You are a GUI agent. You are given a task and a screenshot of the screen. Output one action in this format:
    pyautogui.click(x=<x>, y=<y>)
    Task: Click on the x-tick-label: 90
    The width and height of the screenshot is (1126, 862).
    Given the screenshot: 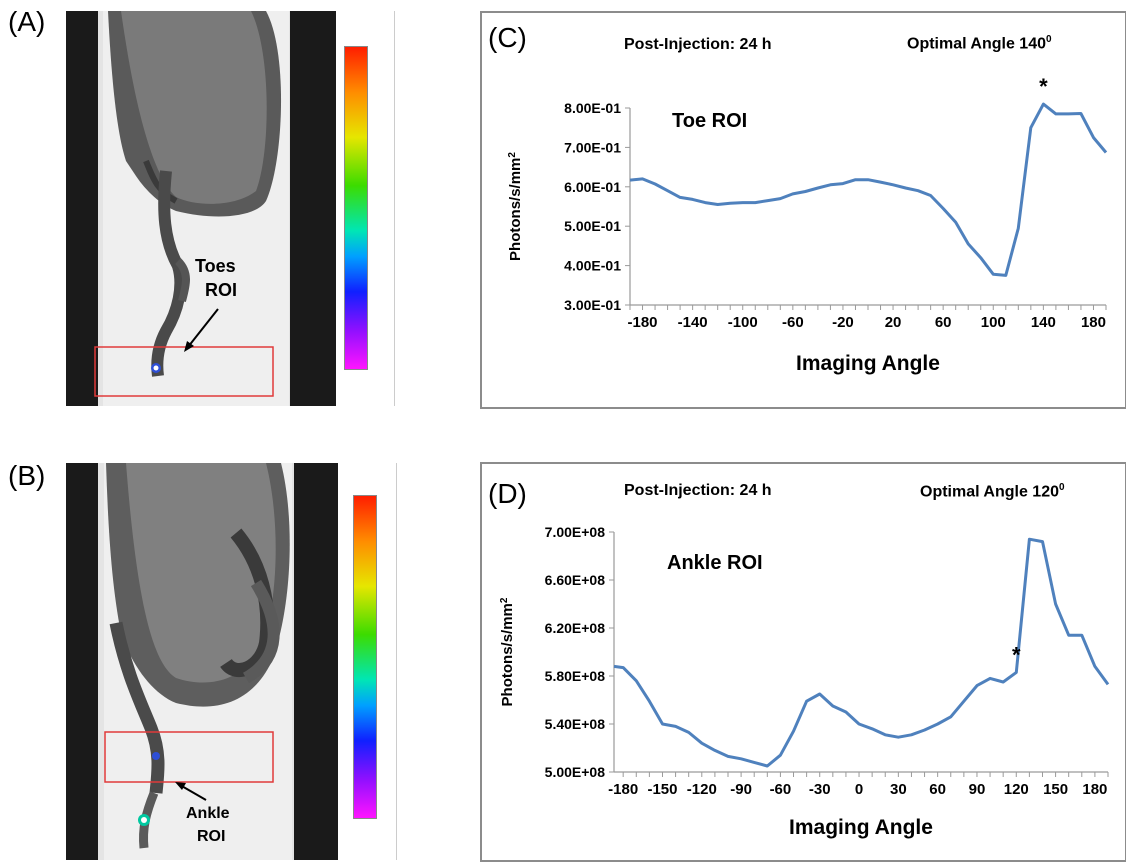 What is the action you would take?
    pyautogui.click(x=977, y=789)
    